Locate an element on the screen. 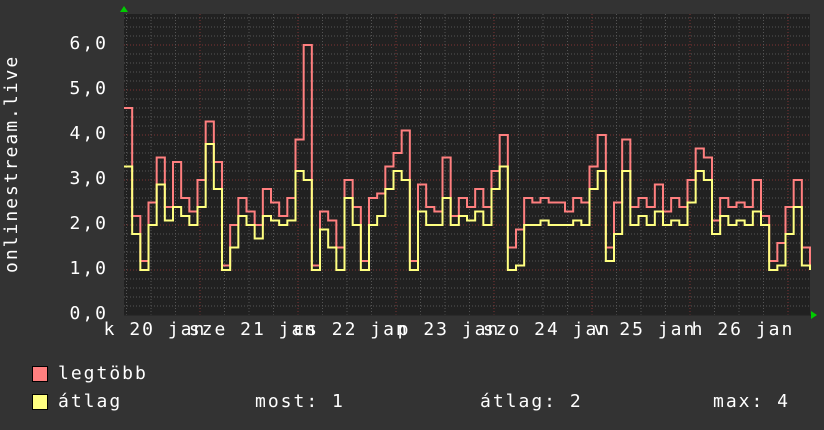 The height and width of the screenshot is (430, 824). x-tick-label: v 25 jan is located at coordinates (645, 329).